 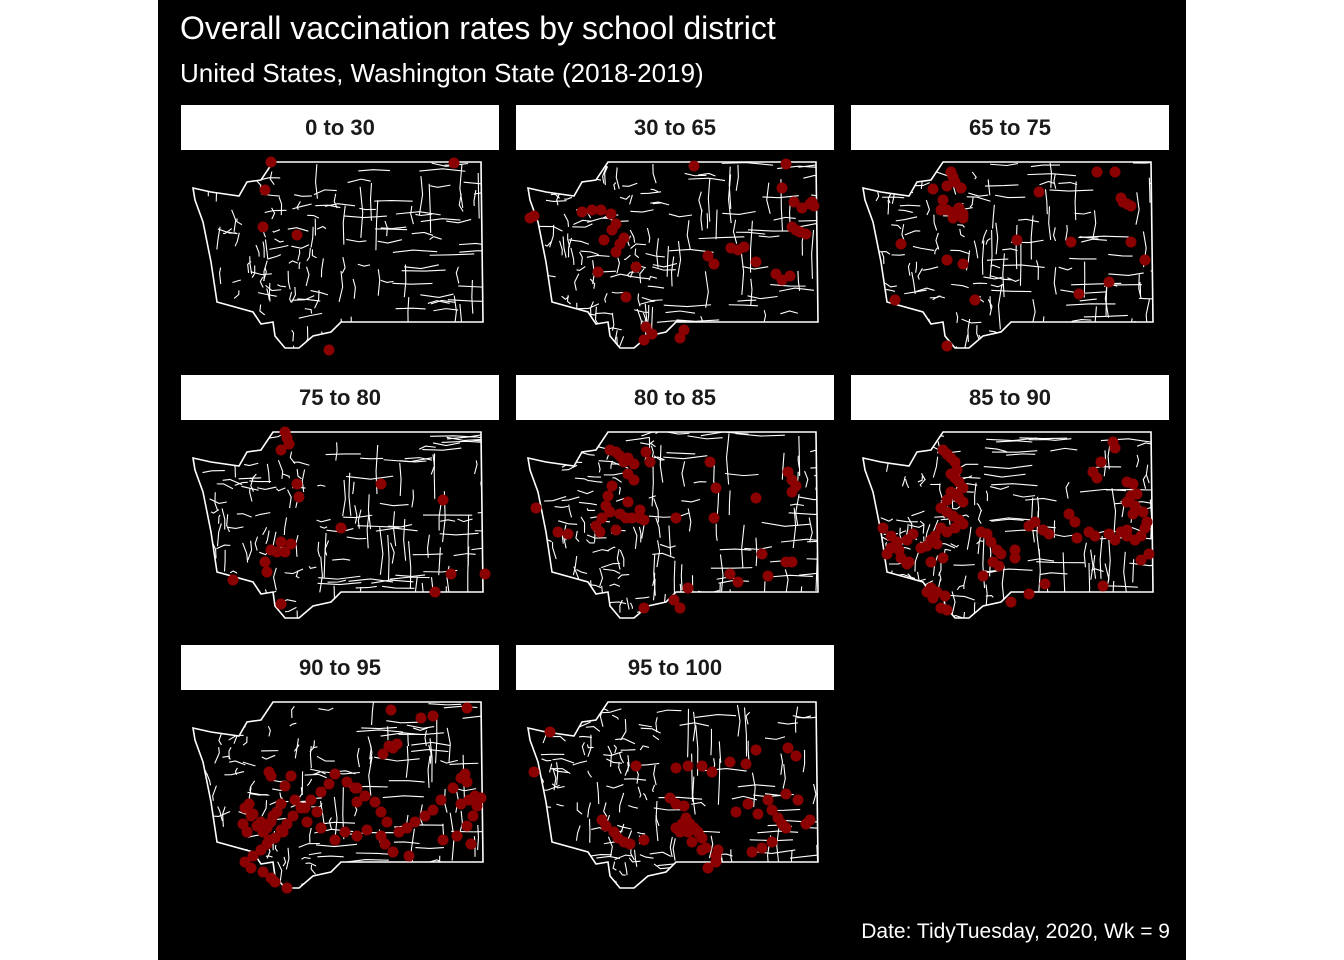 I want to click on district-boundaries, so click(x=342, y=525).